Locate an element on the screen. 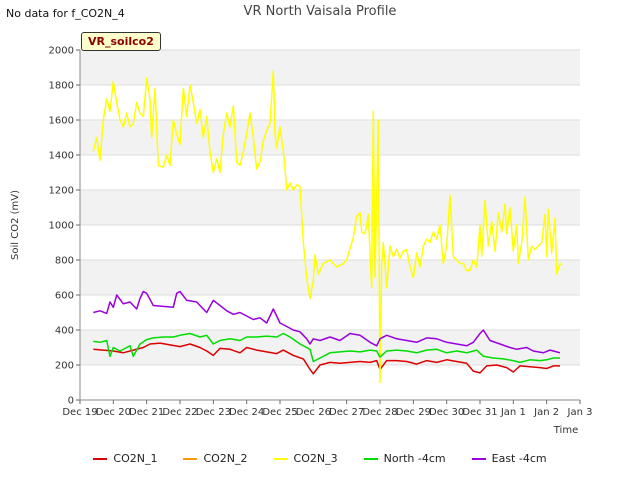  y-tick-label: 1600 is located at coordinates (61, 121).